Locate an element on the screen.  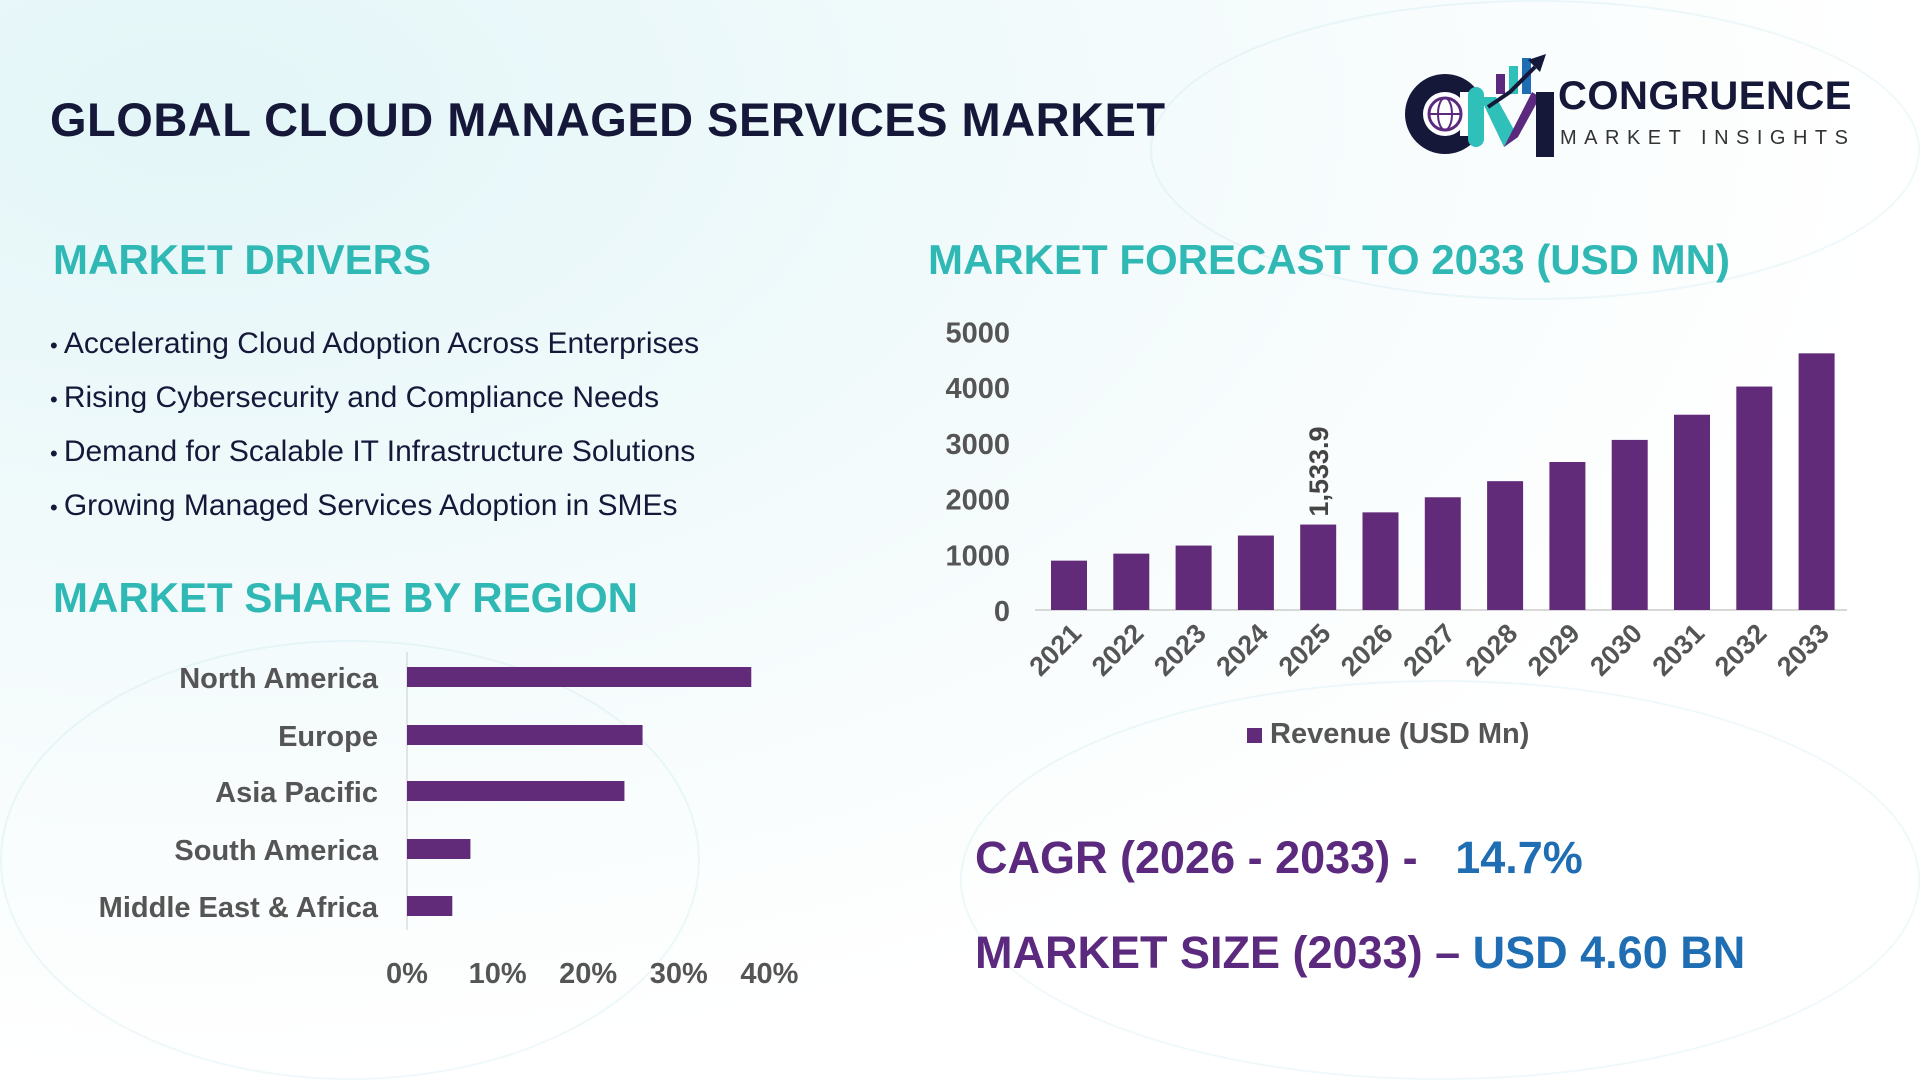
y-tick-label: 4000 is located at coordinates (977, 389).